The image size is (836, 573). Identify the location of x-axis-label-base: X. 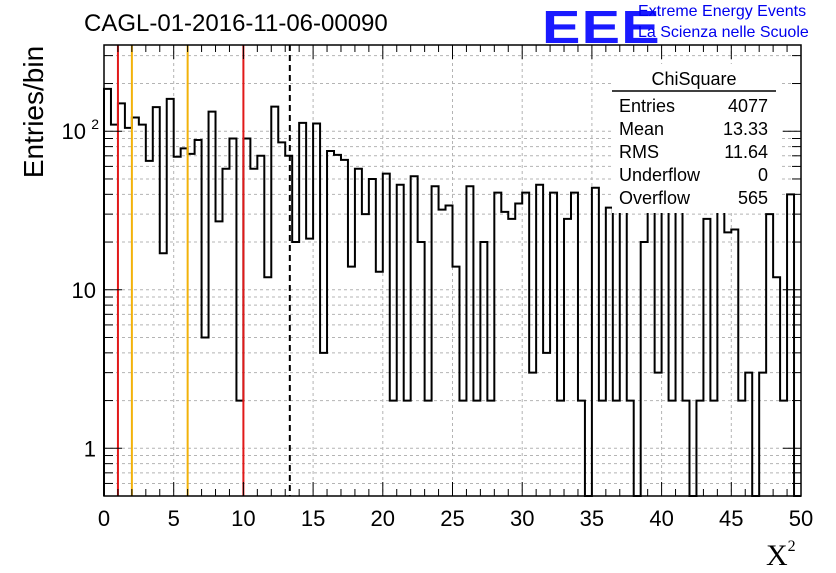
(777, 555).